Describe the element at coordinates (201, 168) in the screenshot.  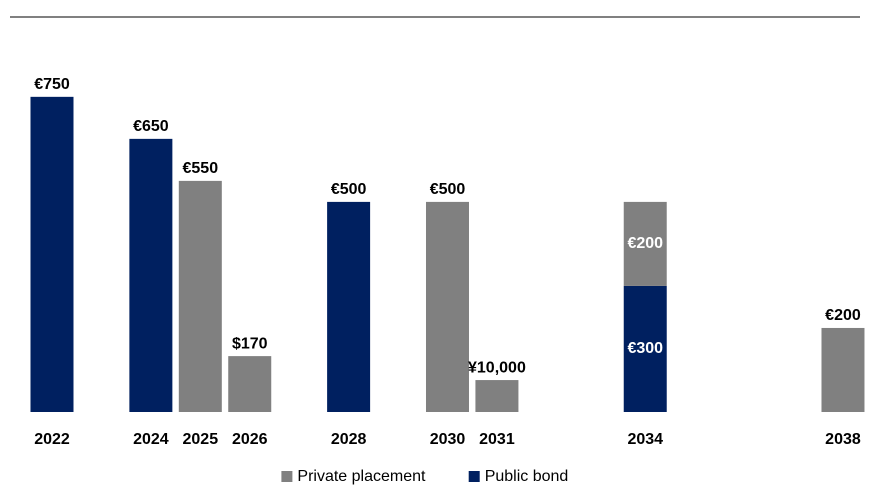
I see `data-label: €550` at that location.